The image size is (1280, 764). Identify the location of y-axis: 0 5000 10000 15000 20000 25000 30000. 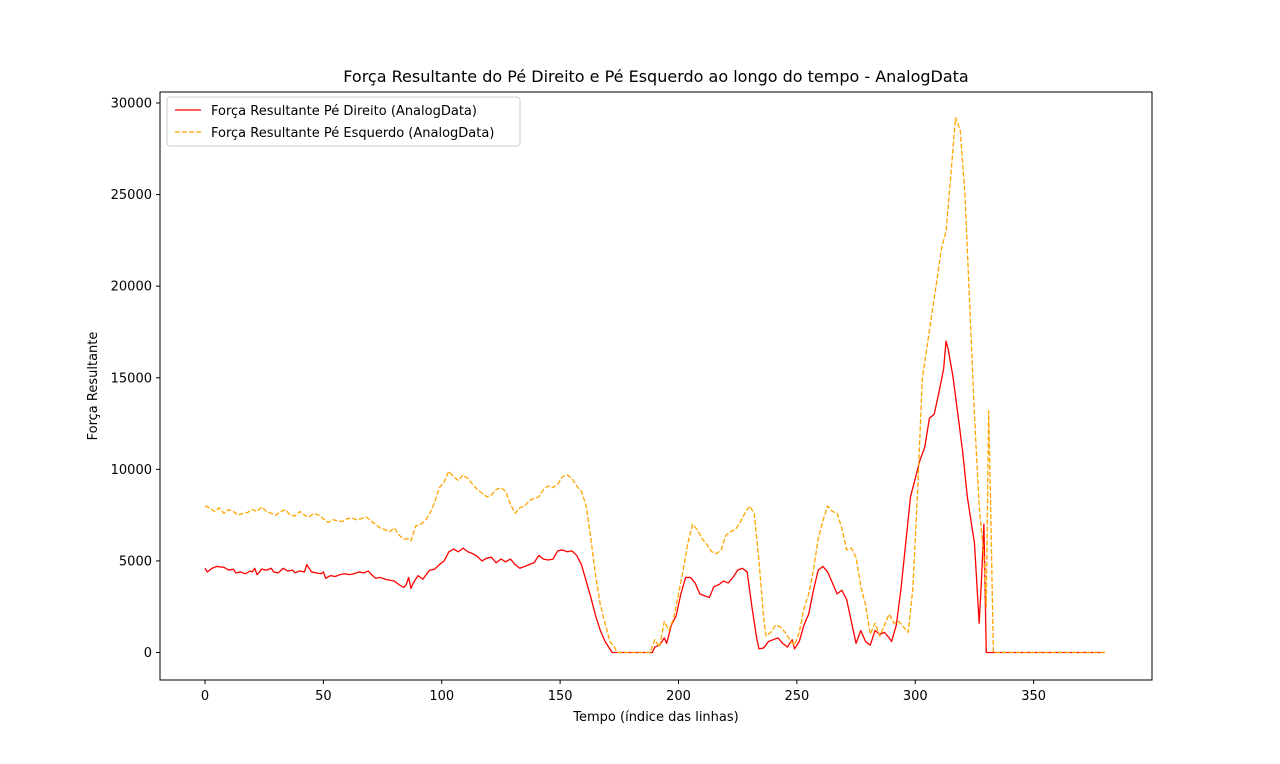
(135, 378).